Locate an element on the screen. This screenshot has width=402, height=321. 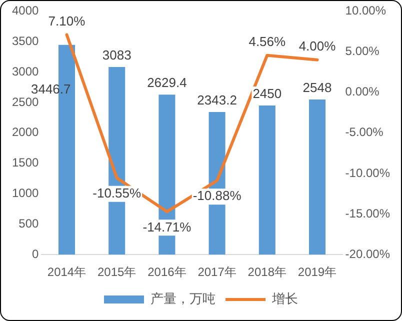
legend-label: 增长 is located at coordinates (284, 298).